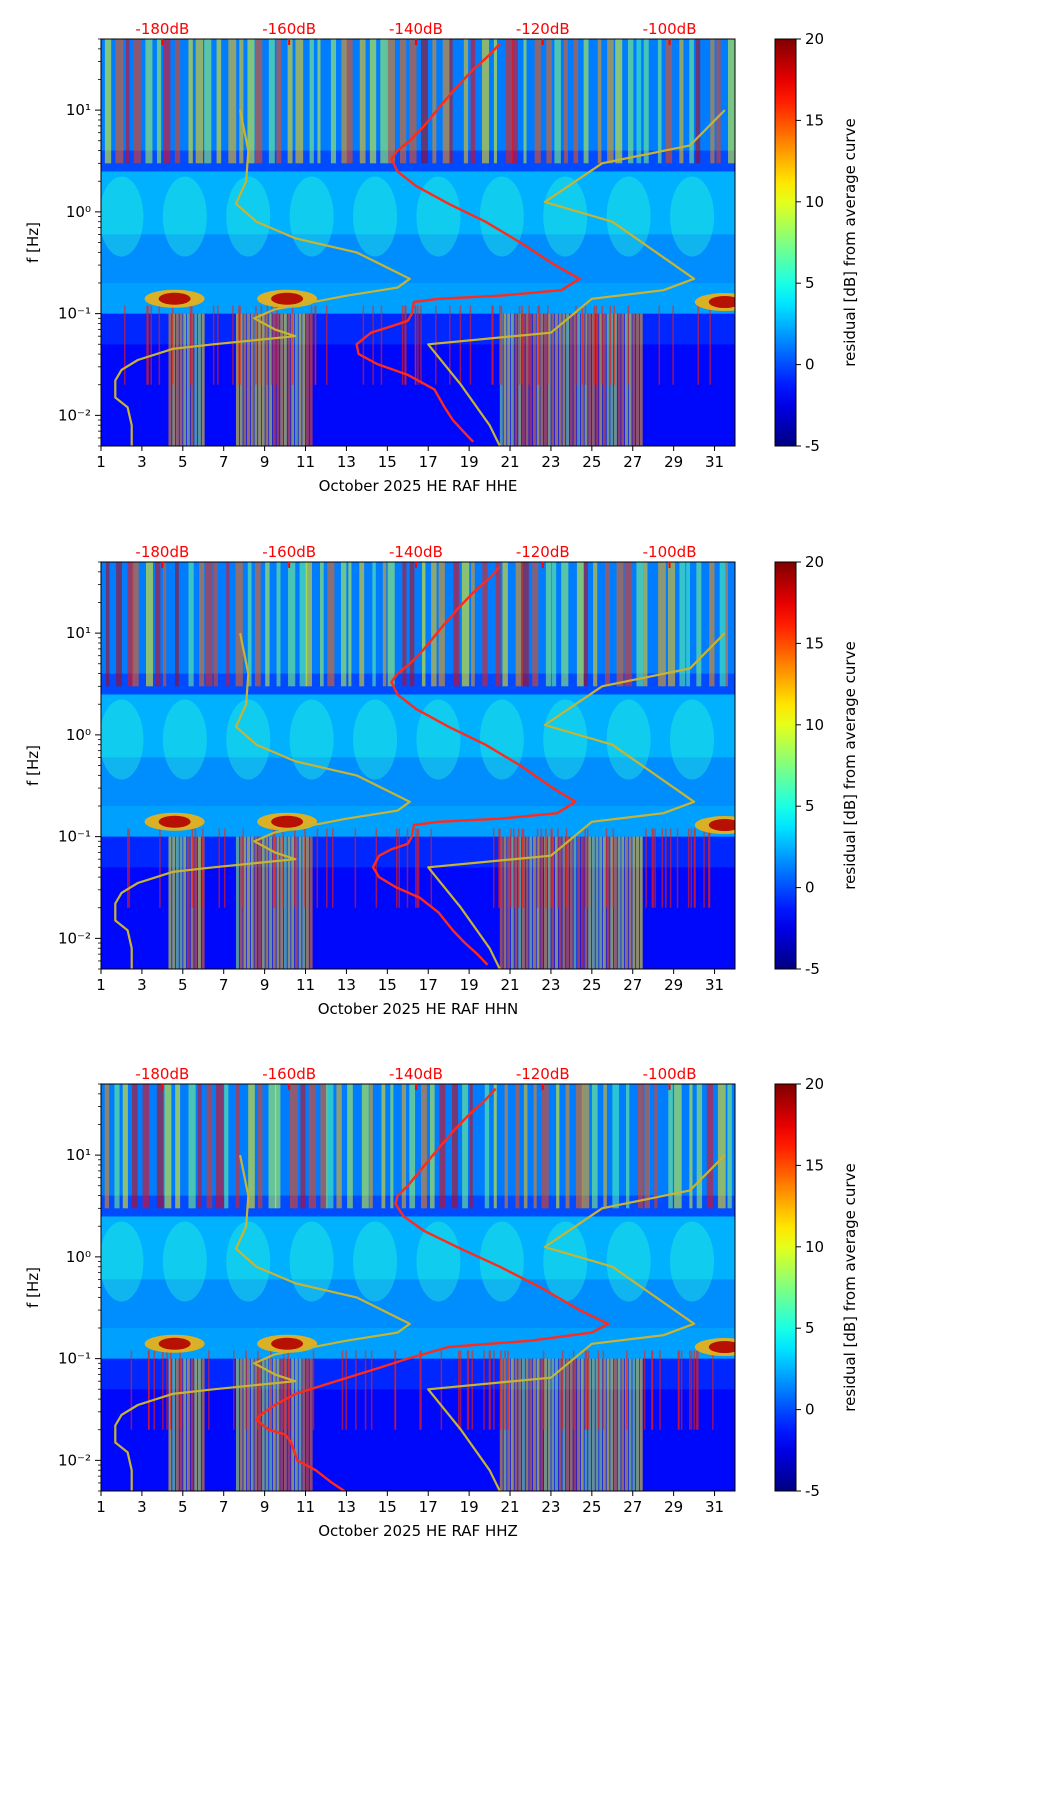 This screenshot has height=1810, width=1052. I want to click on energy-band, so click(418, 1343).